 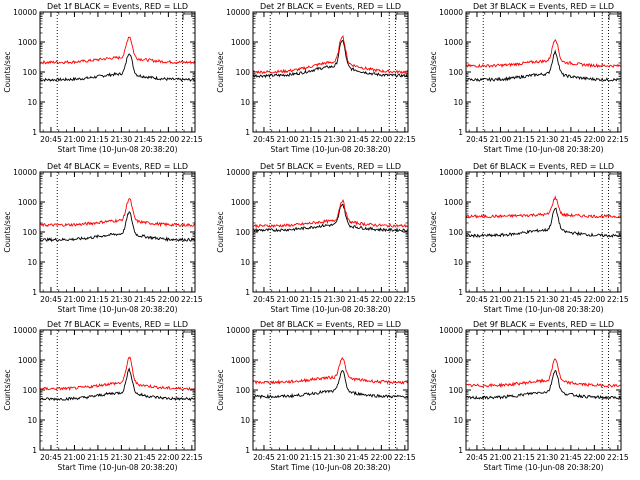 I want to click on panel-title: Det 5f BLACK = Events, RED = LLD, so click(x=330, y=166).